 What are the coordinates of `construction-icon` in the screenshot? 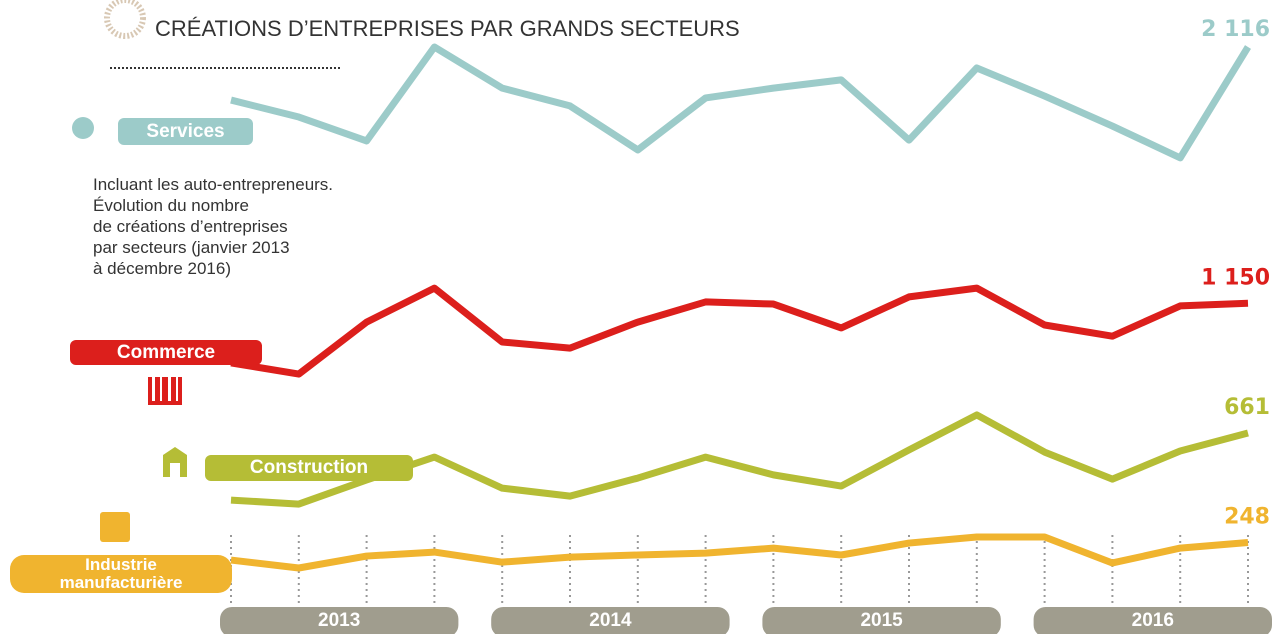 It's located at (175, 462).